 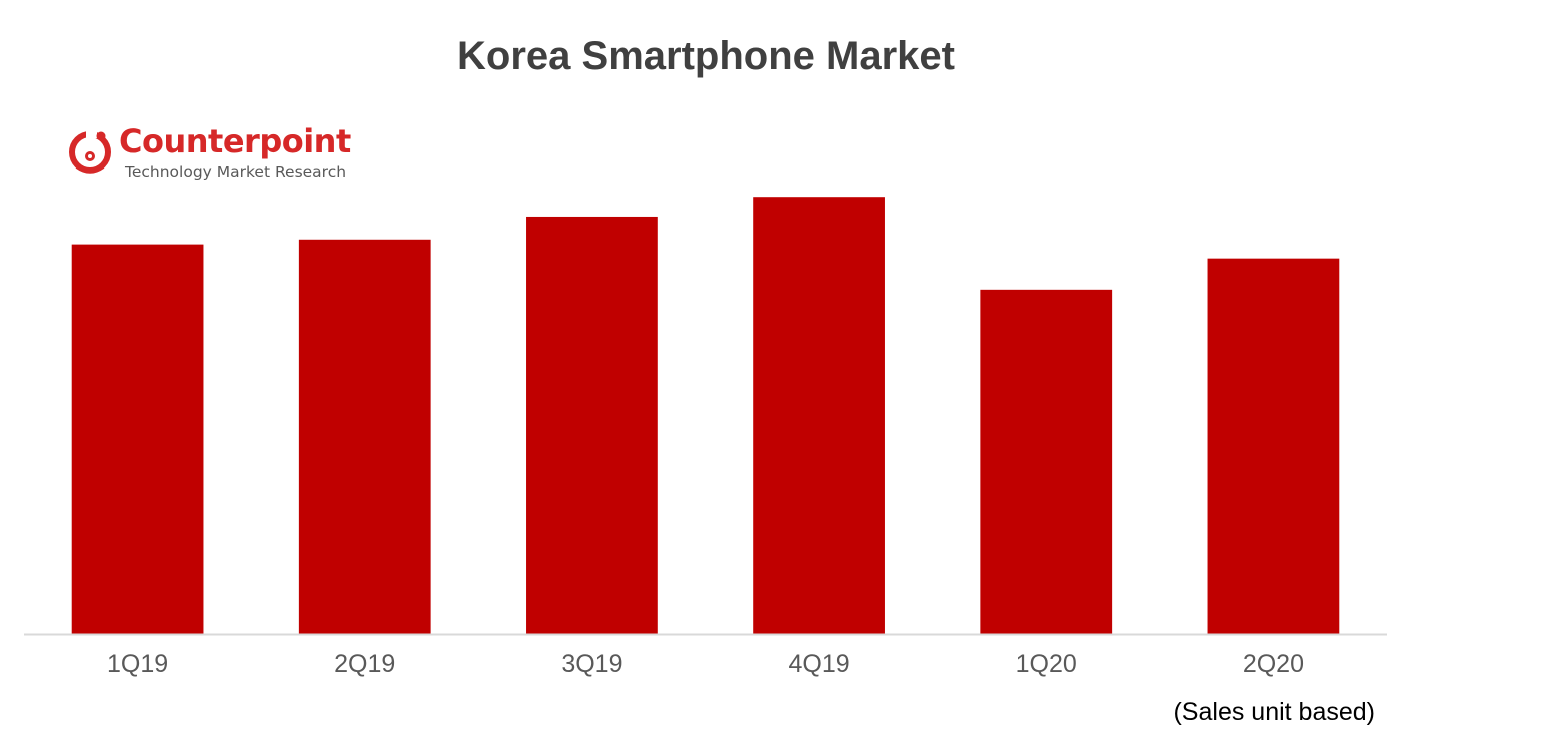 What do you see at coordinates (1046, 461) in the screenshot?
I see `bar-1Q20` at bounding box center [1046, 461].